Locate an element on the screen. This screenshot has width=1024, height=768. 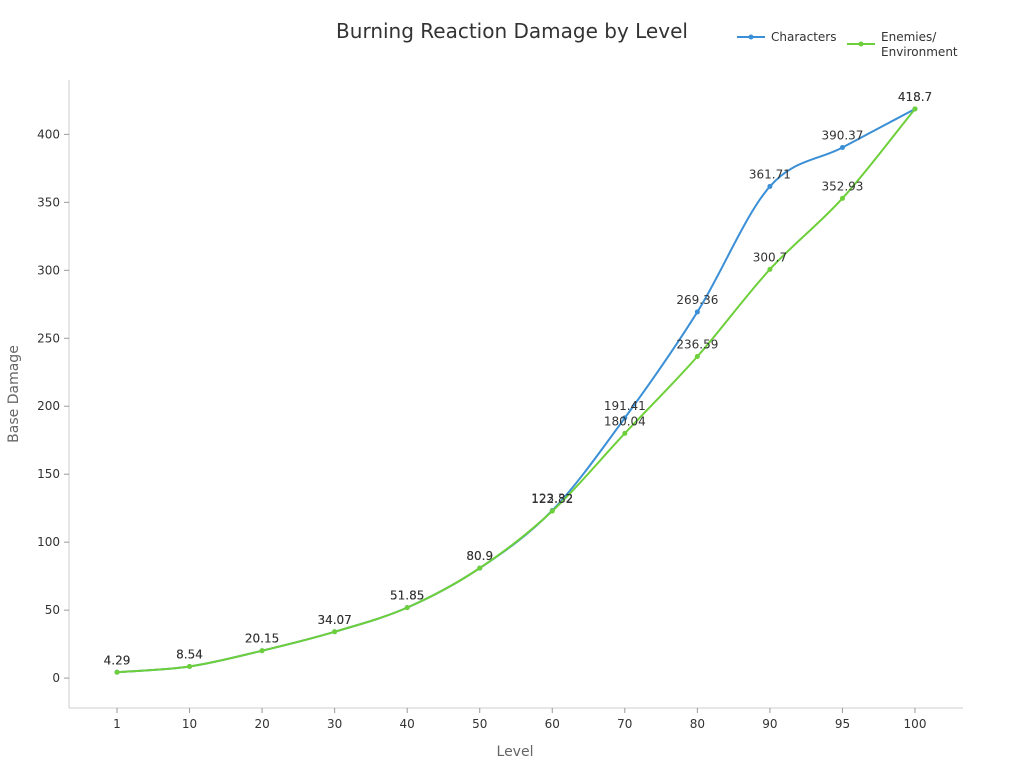
x-tick-label: 1 is located at coordinates (117, 724).